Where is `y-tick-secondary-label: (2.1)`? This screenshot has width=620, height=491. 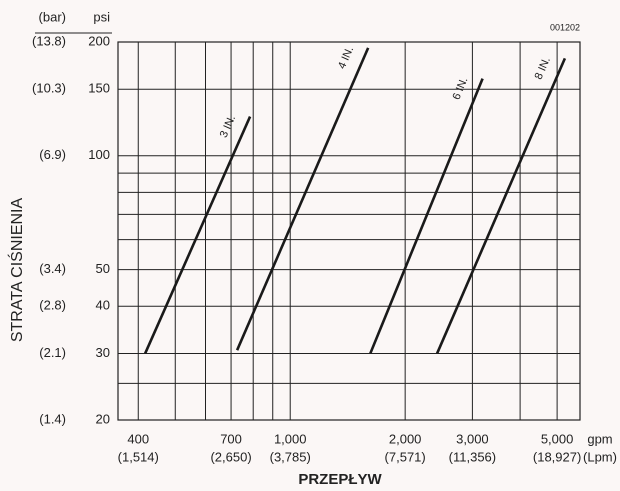 y-tick-secondary-label: (2.1) is located at coordinates (52, 352).